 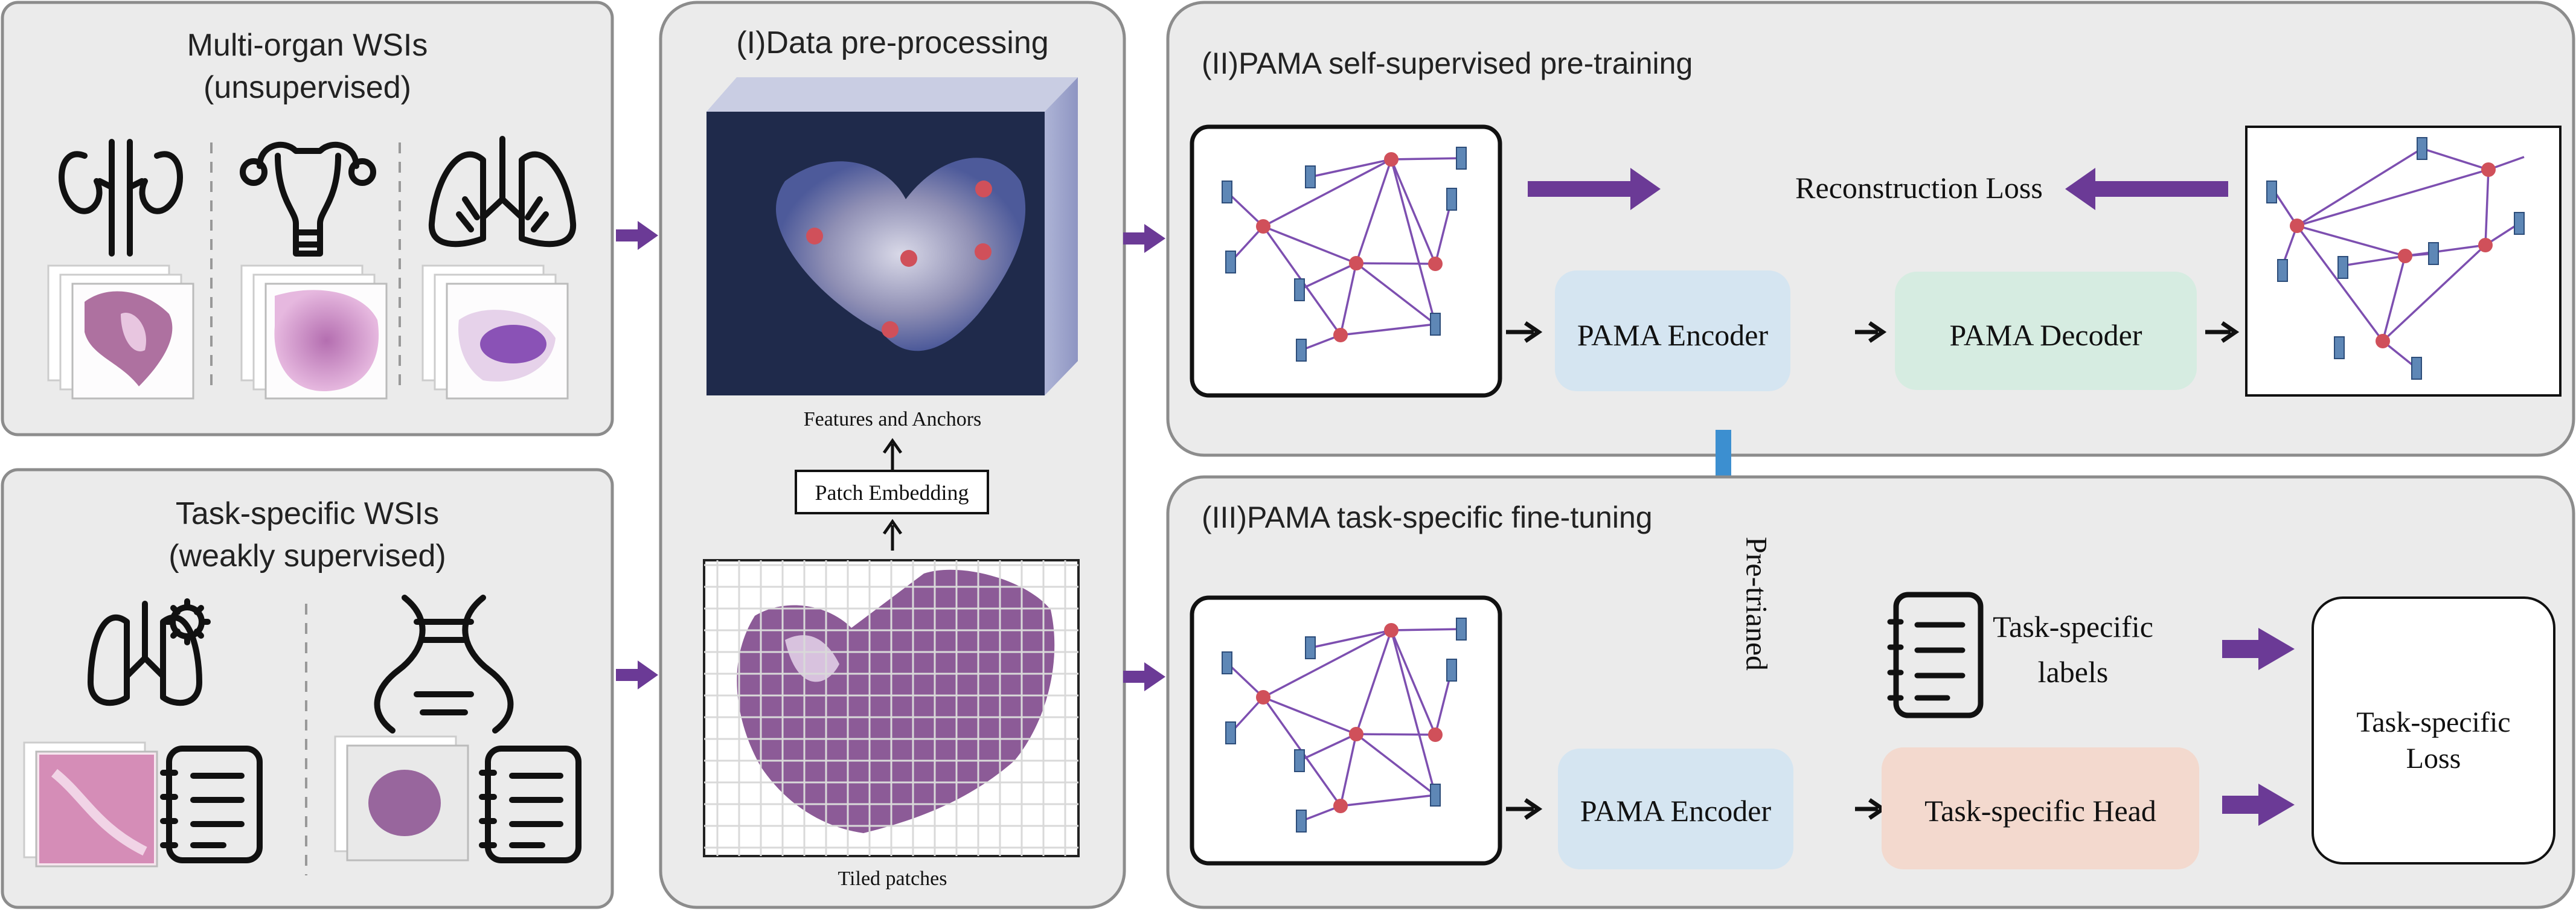 What do you see at coordinates (307, 88) in the screenshot?
I see `multi-organ-title-line2: (unsupervised)` at bounding box center [307, 88].